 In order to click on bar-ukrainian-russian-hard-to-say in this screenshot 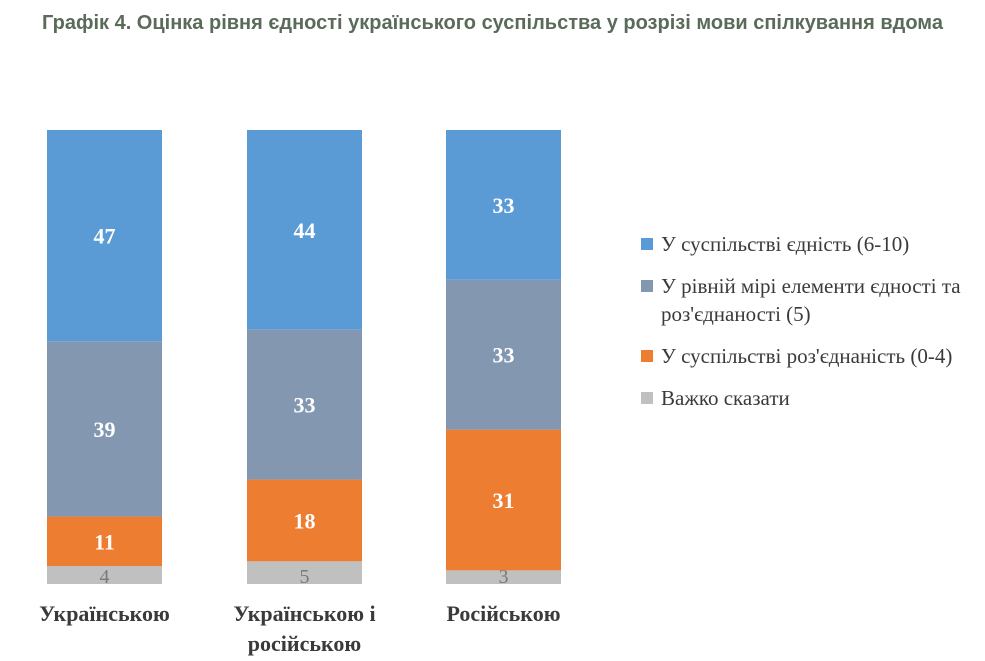, I will do `click(304, 572)`.